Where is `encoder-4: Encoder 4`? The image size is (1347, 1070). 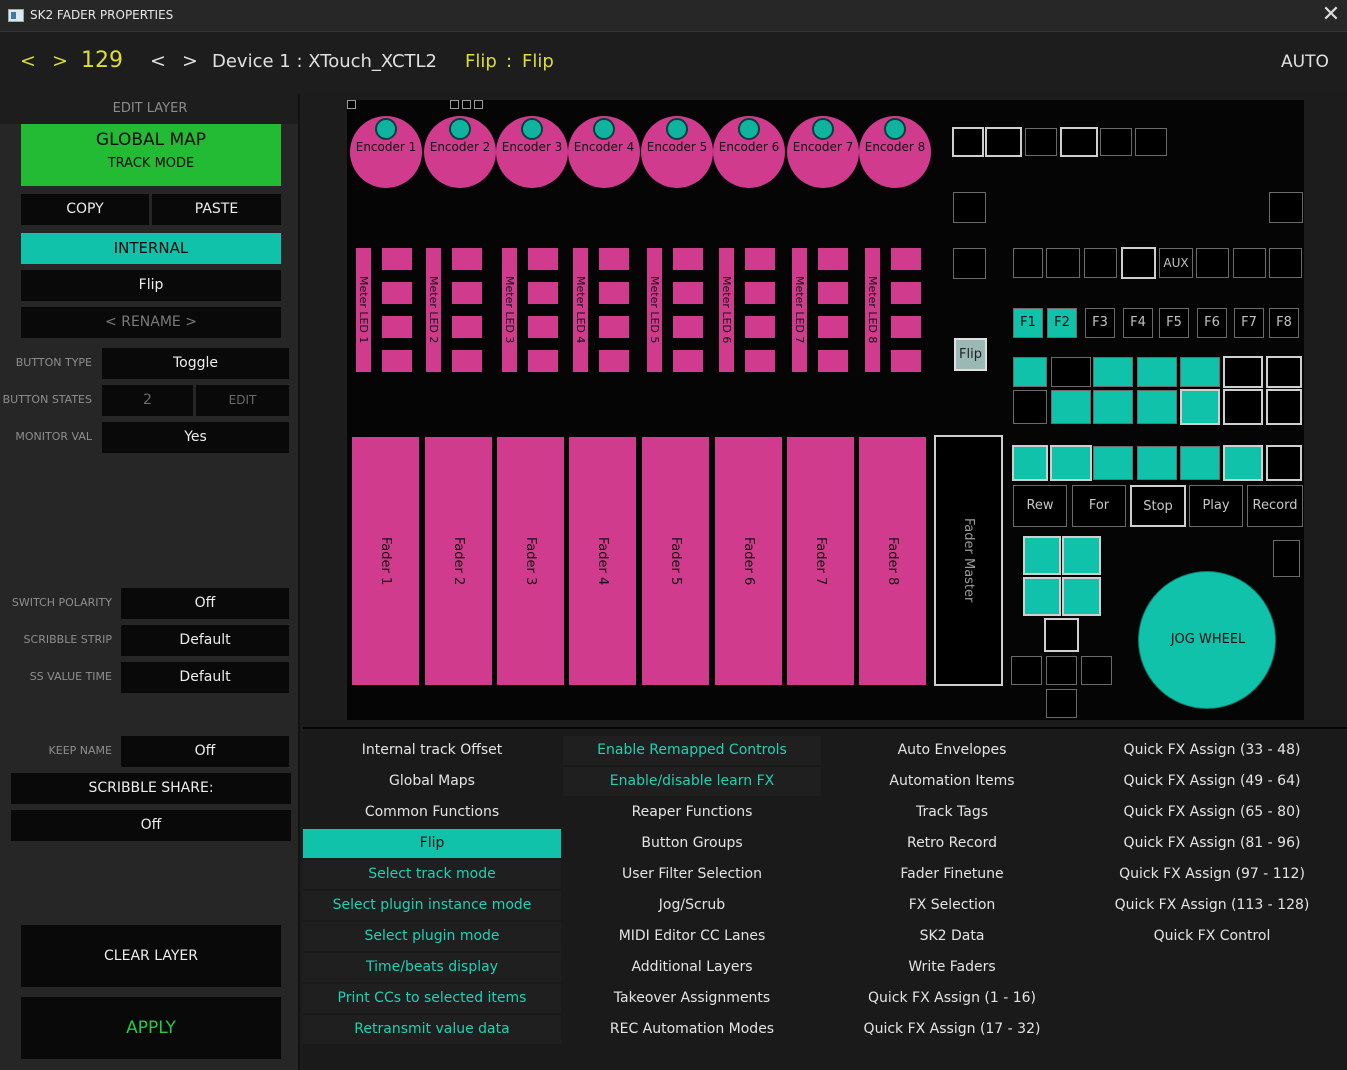 encoder-4: Encoder 4 is located at coordinates (604, 152).